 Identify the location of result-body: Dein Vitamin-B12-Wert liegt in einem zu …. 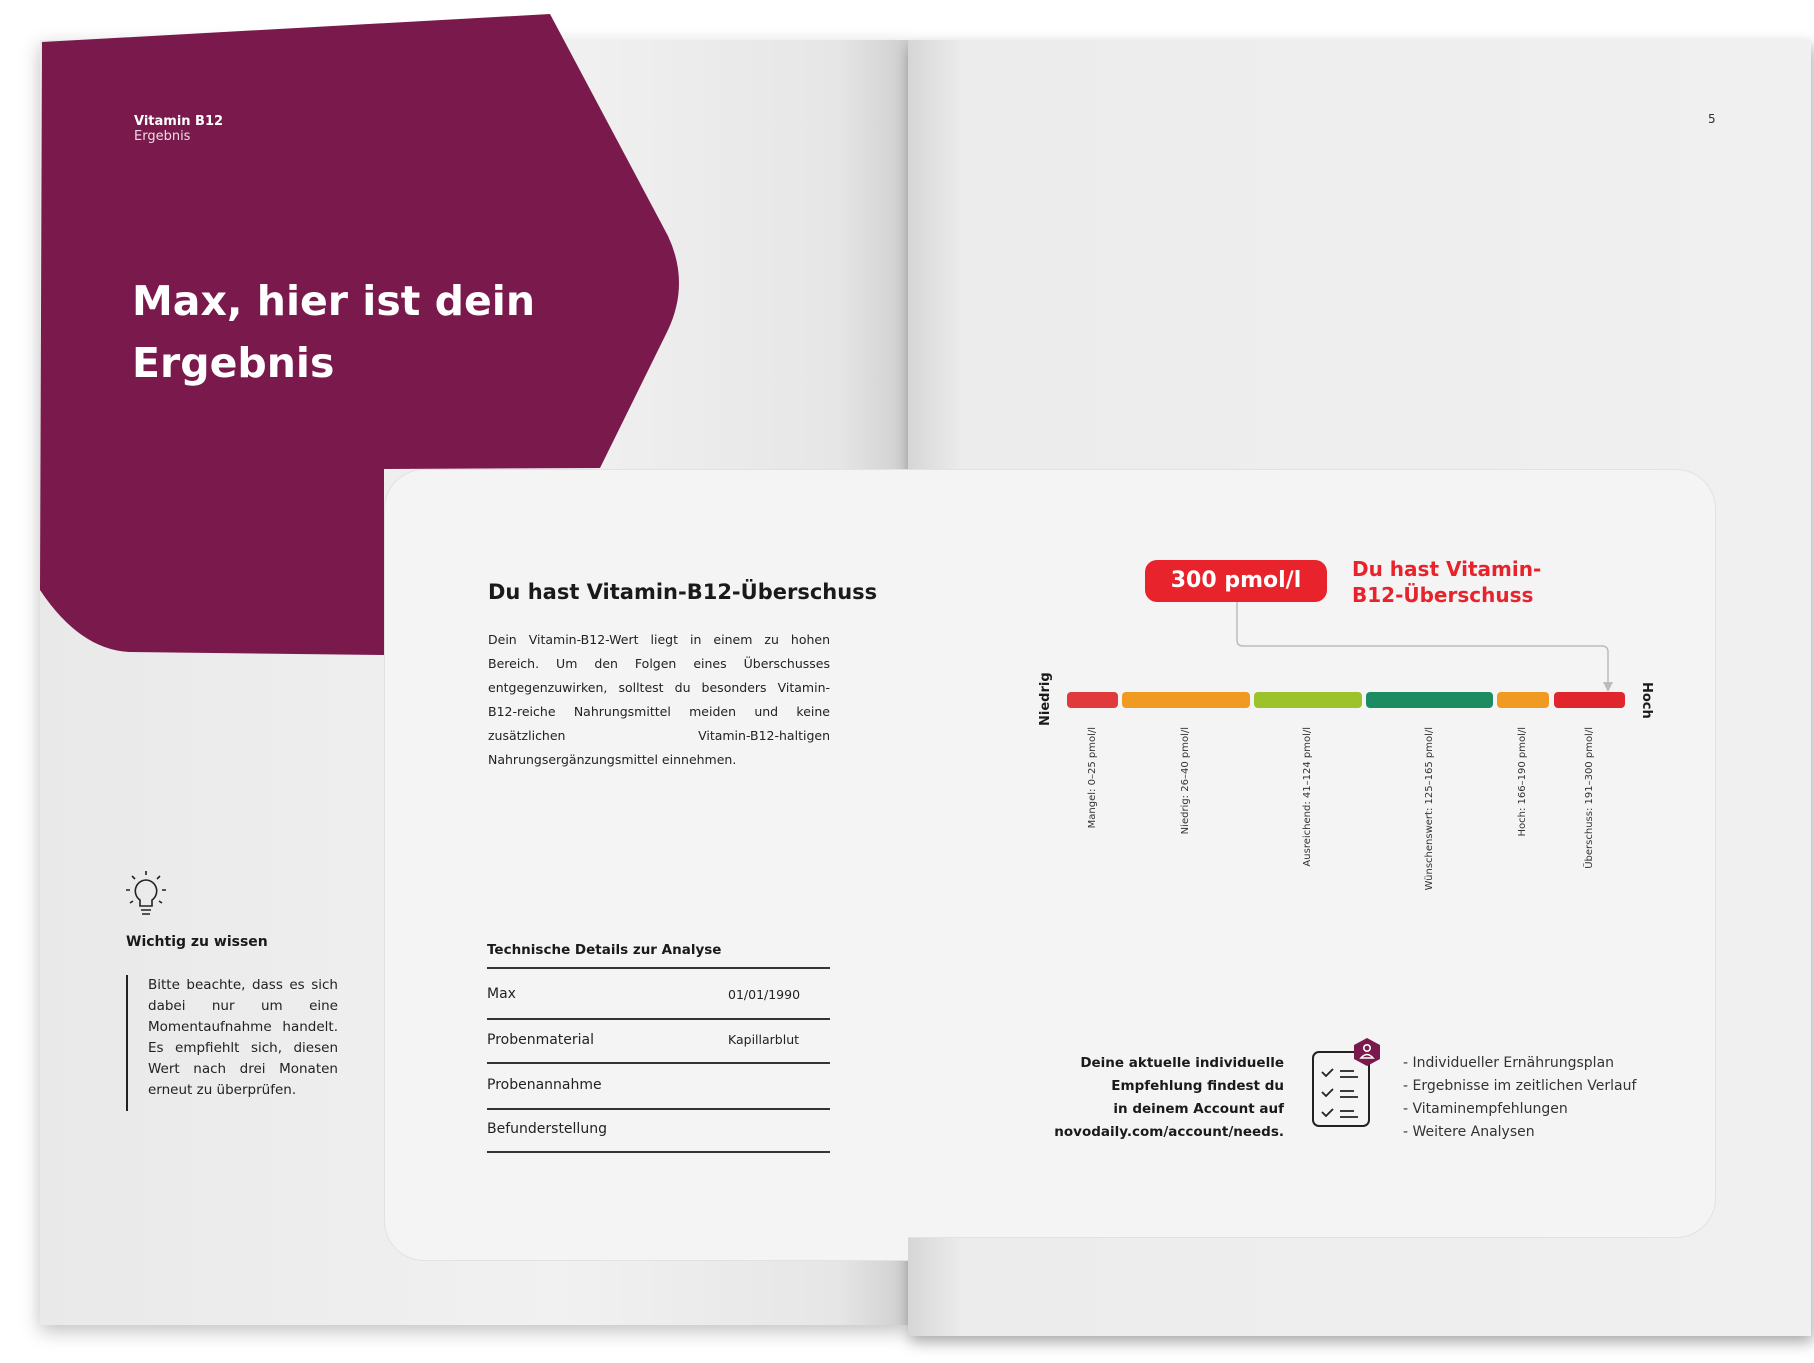
(659, 699).